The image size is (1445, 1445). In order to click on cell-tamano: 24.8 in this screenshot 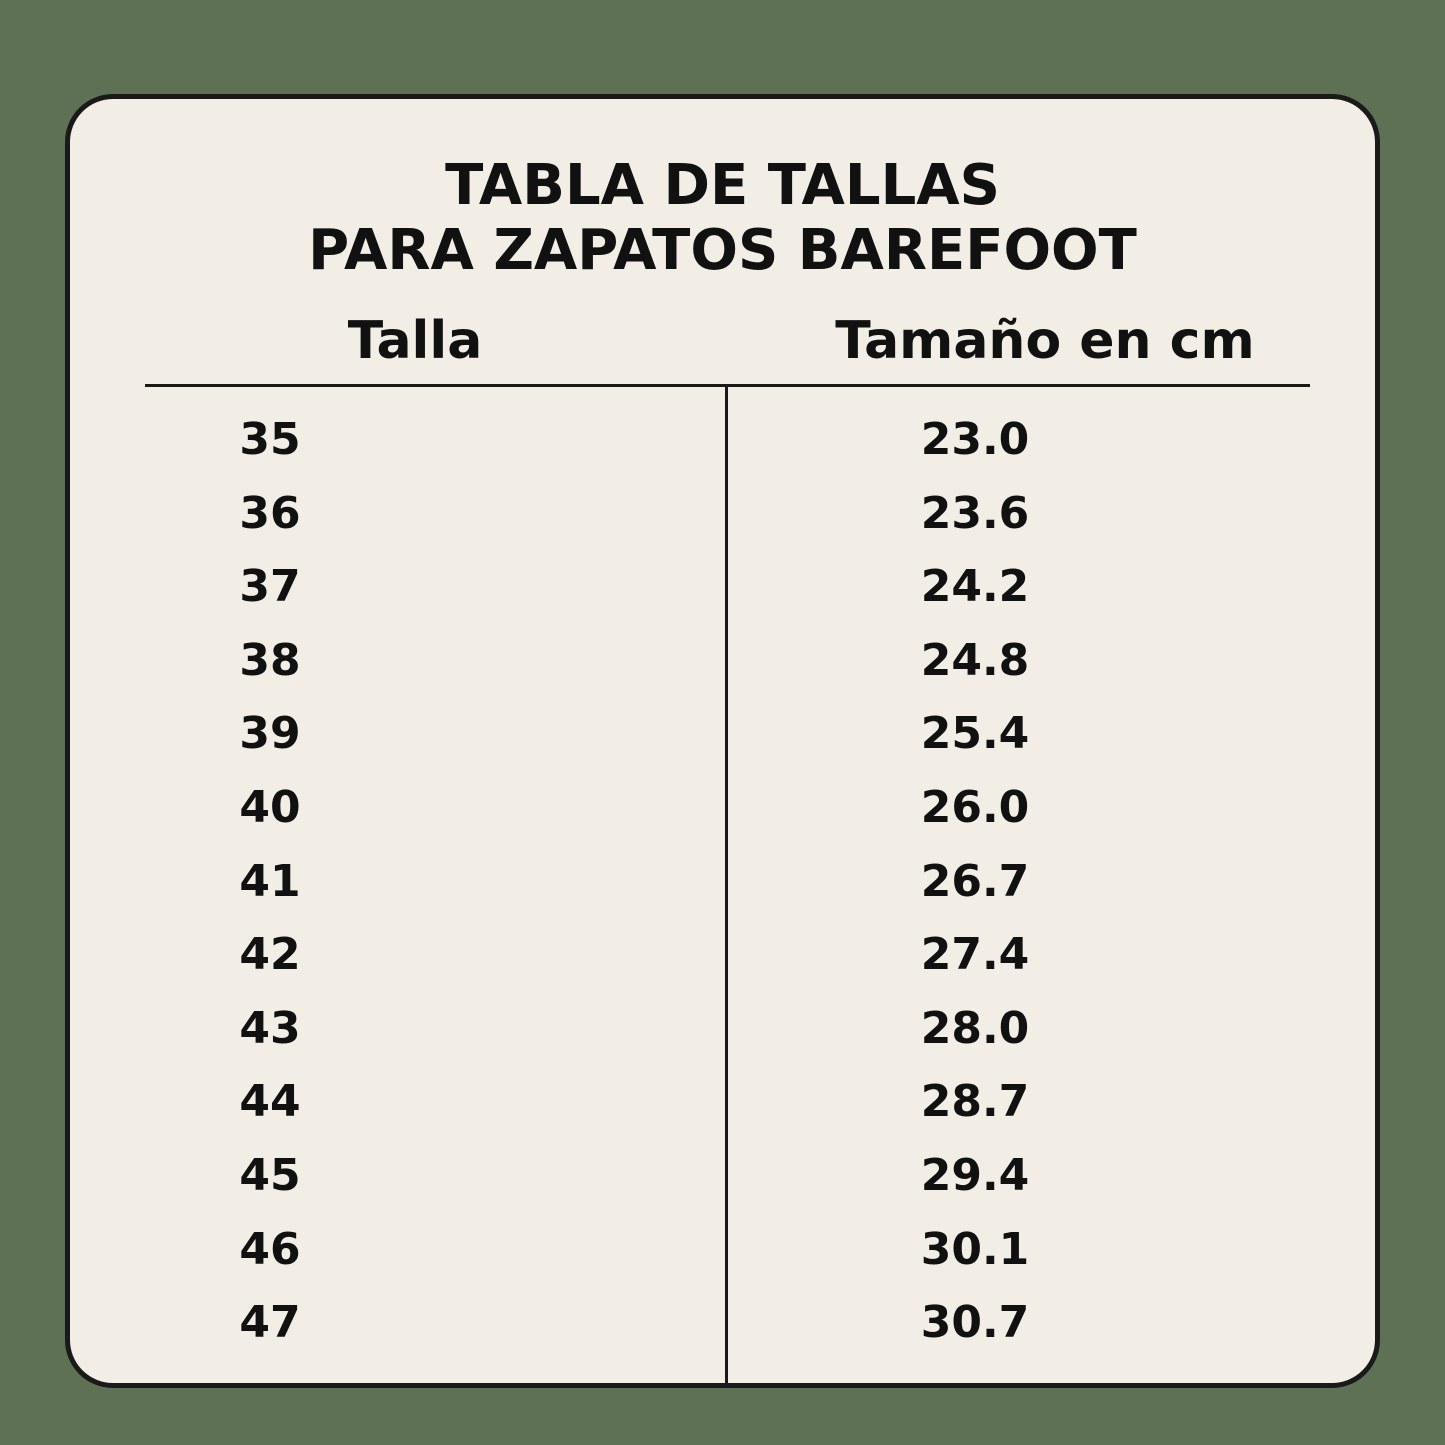, I will do `click(975, 660)`.